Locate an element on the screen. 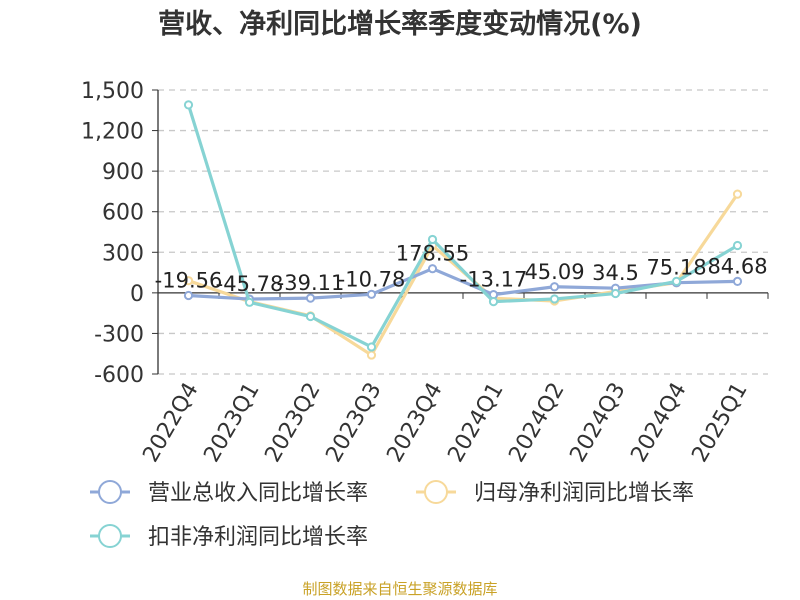 The width and height of the screenshot is (800, 600). legend-label: 扣非净利润同比增长率 is located at coordinates (258, 537).